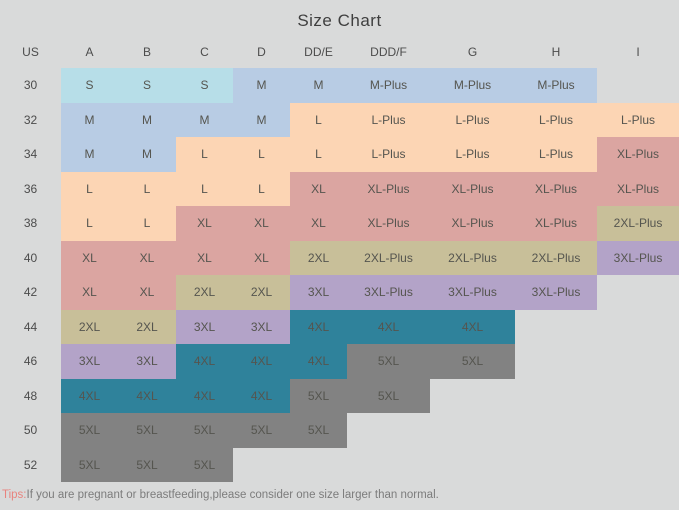  I want to click on row-label: 46, so click(30, 361).